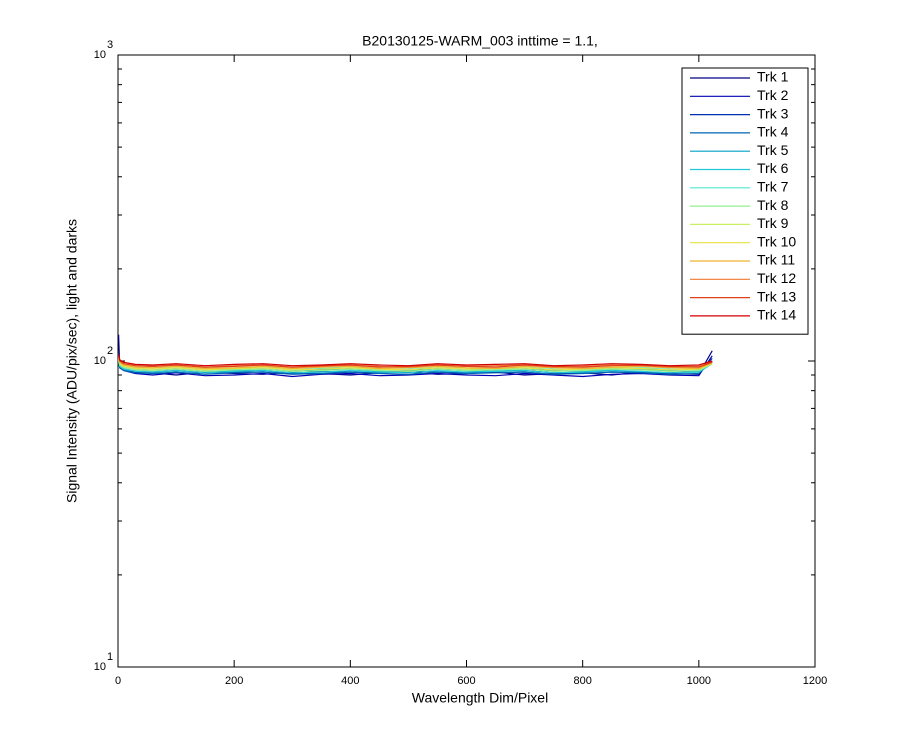 The width and height of the screenshot is (900, 750). Describe the element at coordinates (776, 278) in the screenshot. I see `legend-label: Trk 12` at that location.